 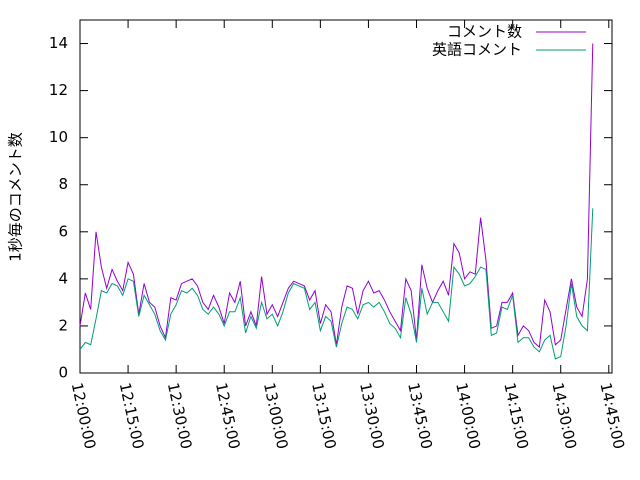 What do you see at coordinates (612, 416) in the screenshot?
I see `x-tick-label: 14:45:00` at bounding box center [612, 416].